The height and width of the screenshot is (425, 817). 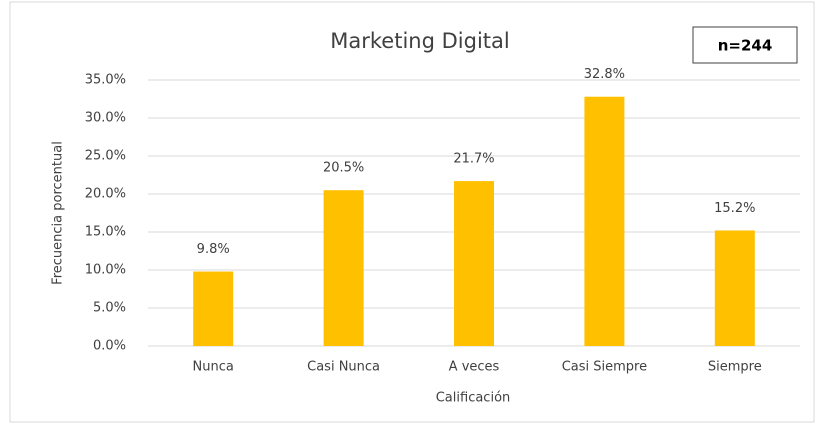 I want to click on y-tick-label: 30.0%, so click(x=105, y=118).